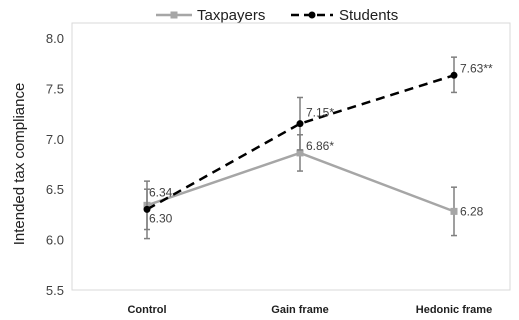 This screenshot has height=320, width=519. I want to click on legend-item-taxpayers: Taxpayers, so click(210, 15).